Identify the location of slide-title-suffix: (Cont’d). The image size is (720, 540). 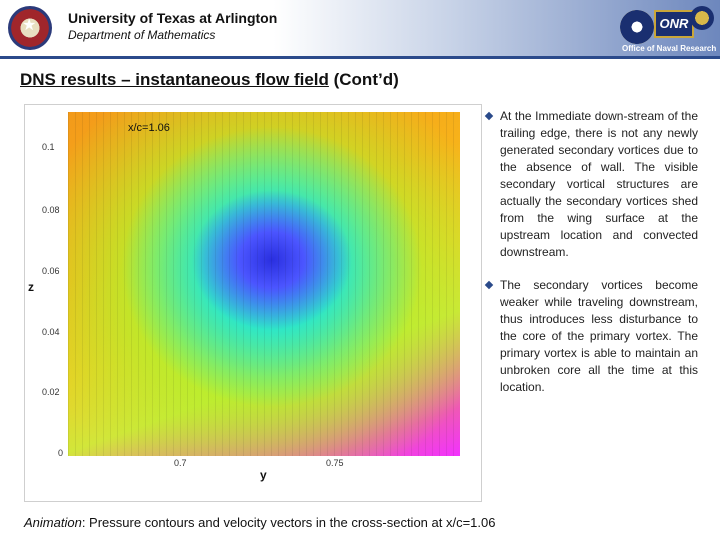
(363, 79).